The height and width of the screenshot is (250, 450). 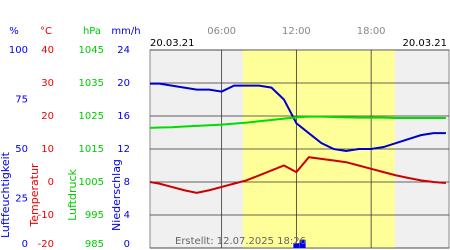 I want to click on axis-title: Niederschlag, so click(x=116, y=195).